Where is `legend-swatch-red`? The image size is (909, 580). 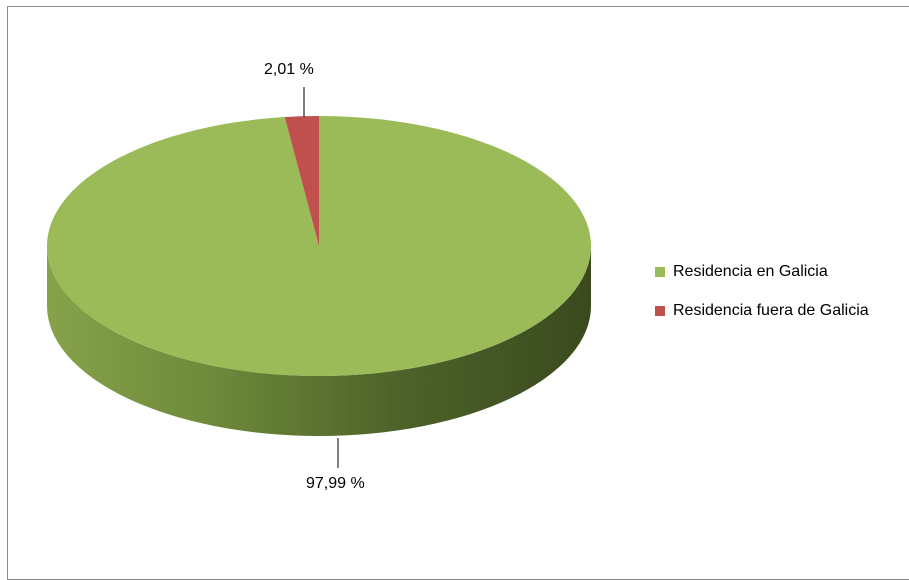 legend-swatch-red is located at coordinates (660, 311).